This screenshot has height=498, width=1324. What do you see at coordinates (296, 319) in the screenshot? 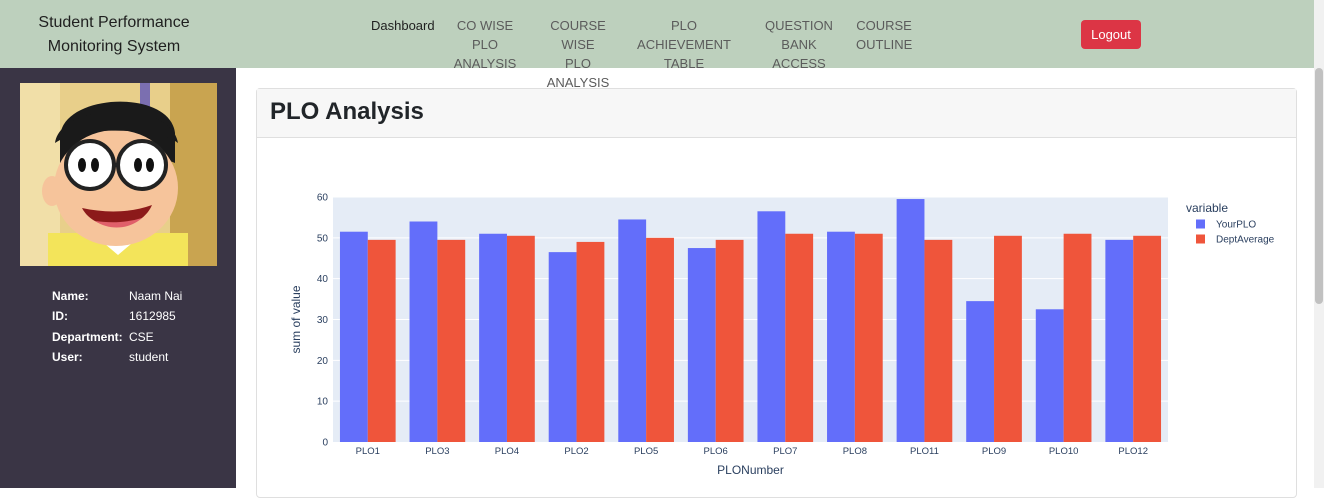
I see `y-axis-title: sum of value` at bounding box center [296, 319].